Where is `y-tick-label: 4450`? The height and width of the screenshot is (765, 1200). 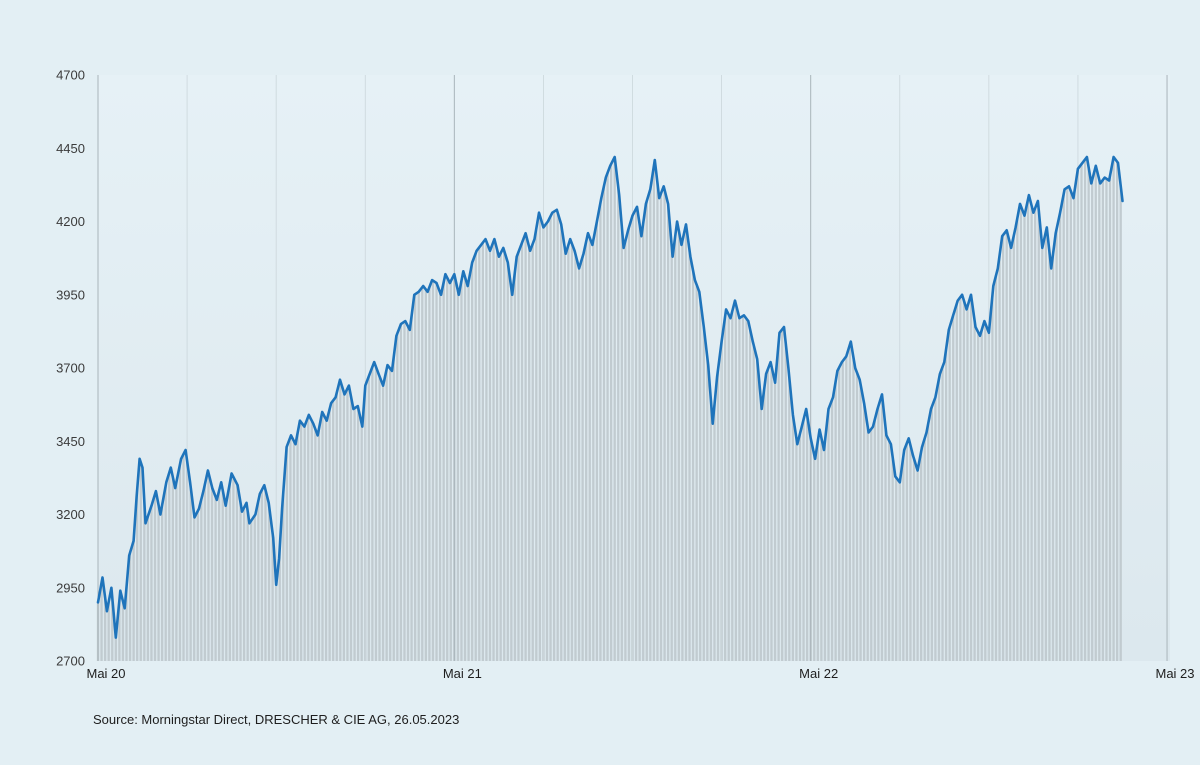 y-tick-label: 4450 is located at coordinates (70, 148).